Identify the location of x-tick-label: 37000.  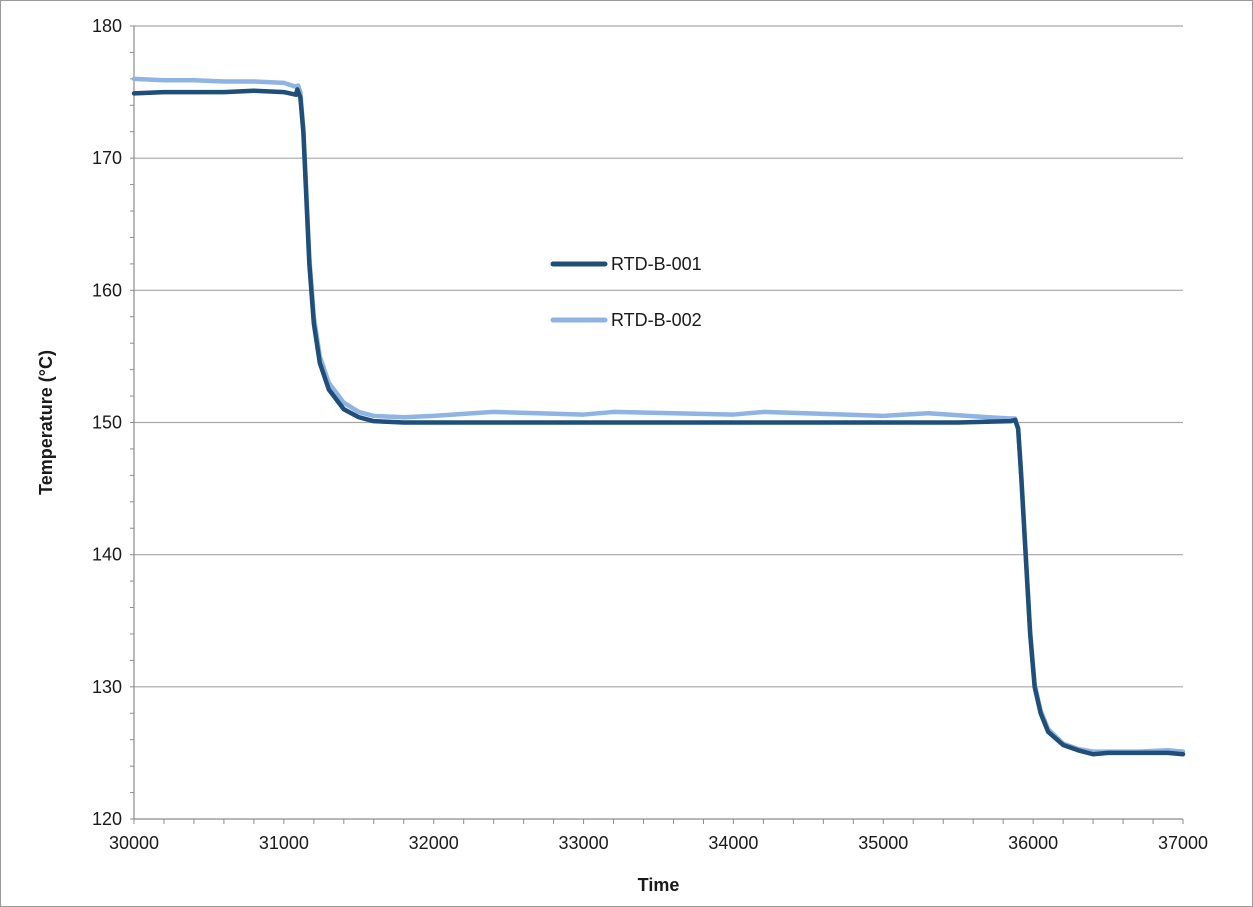
(1183, 843).